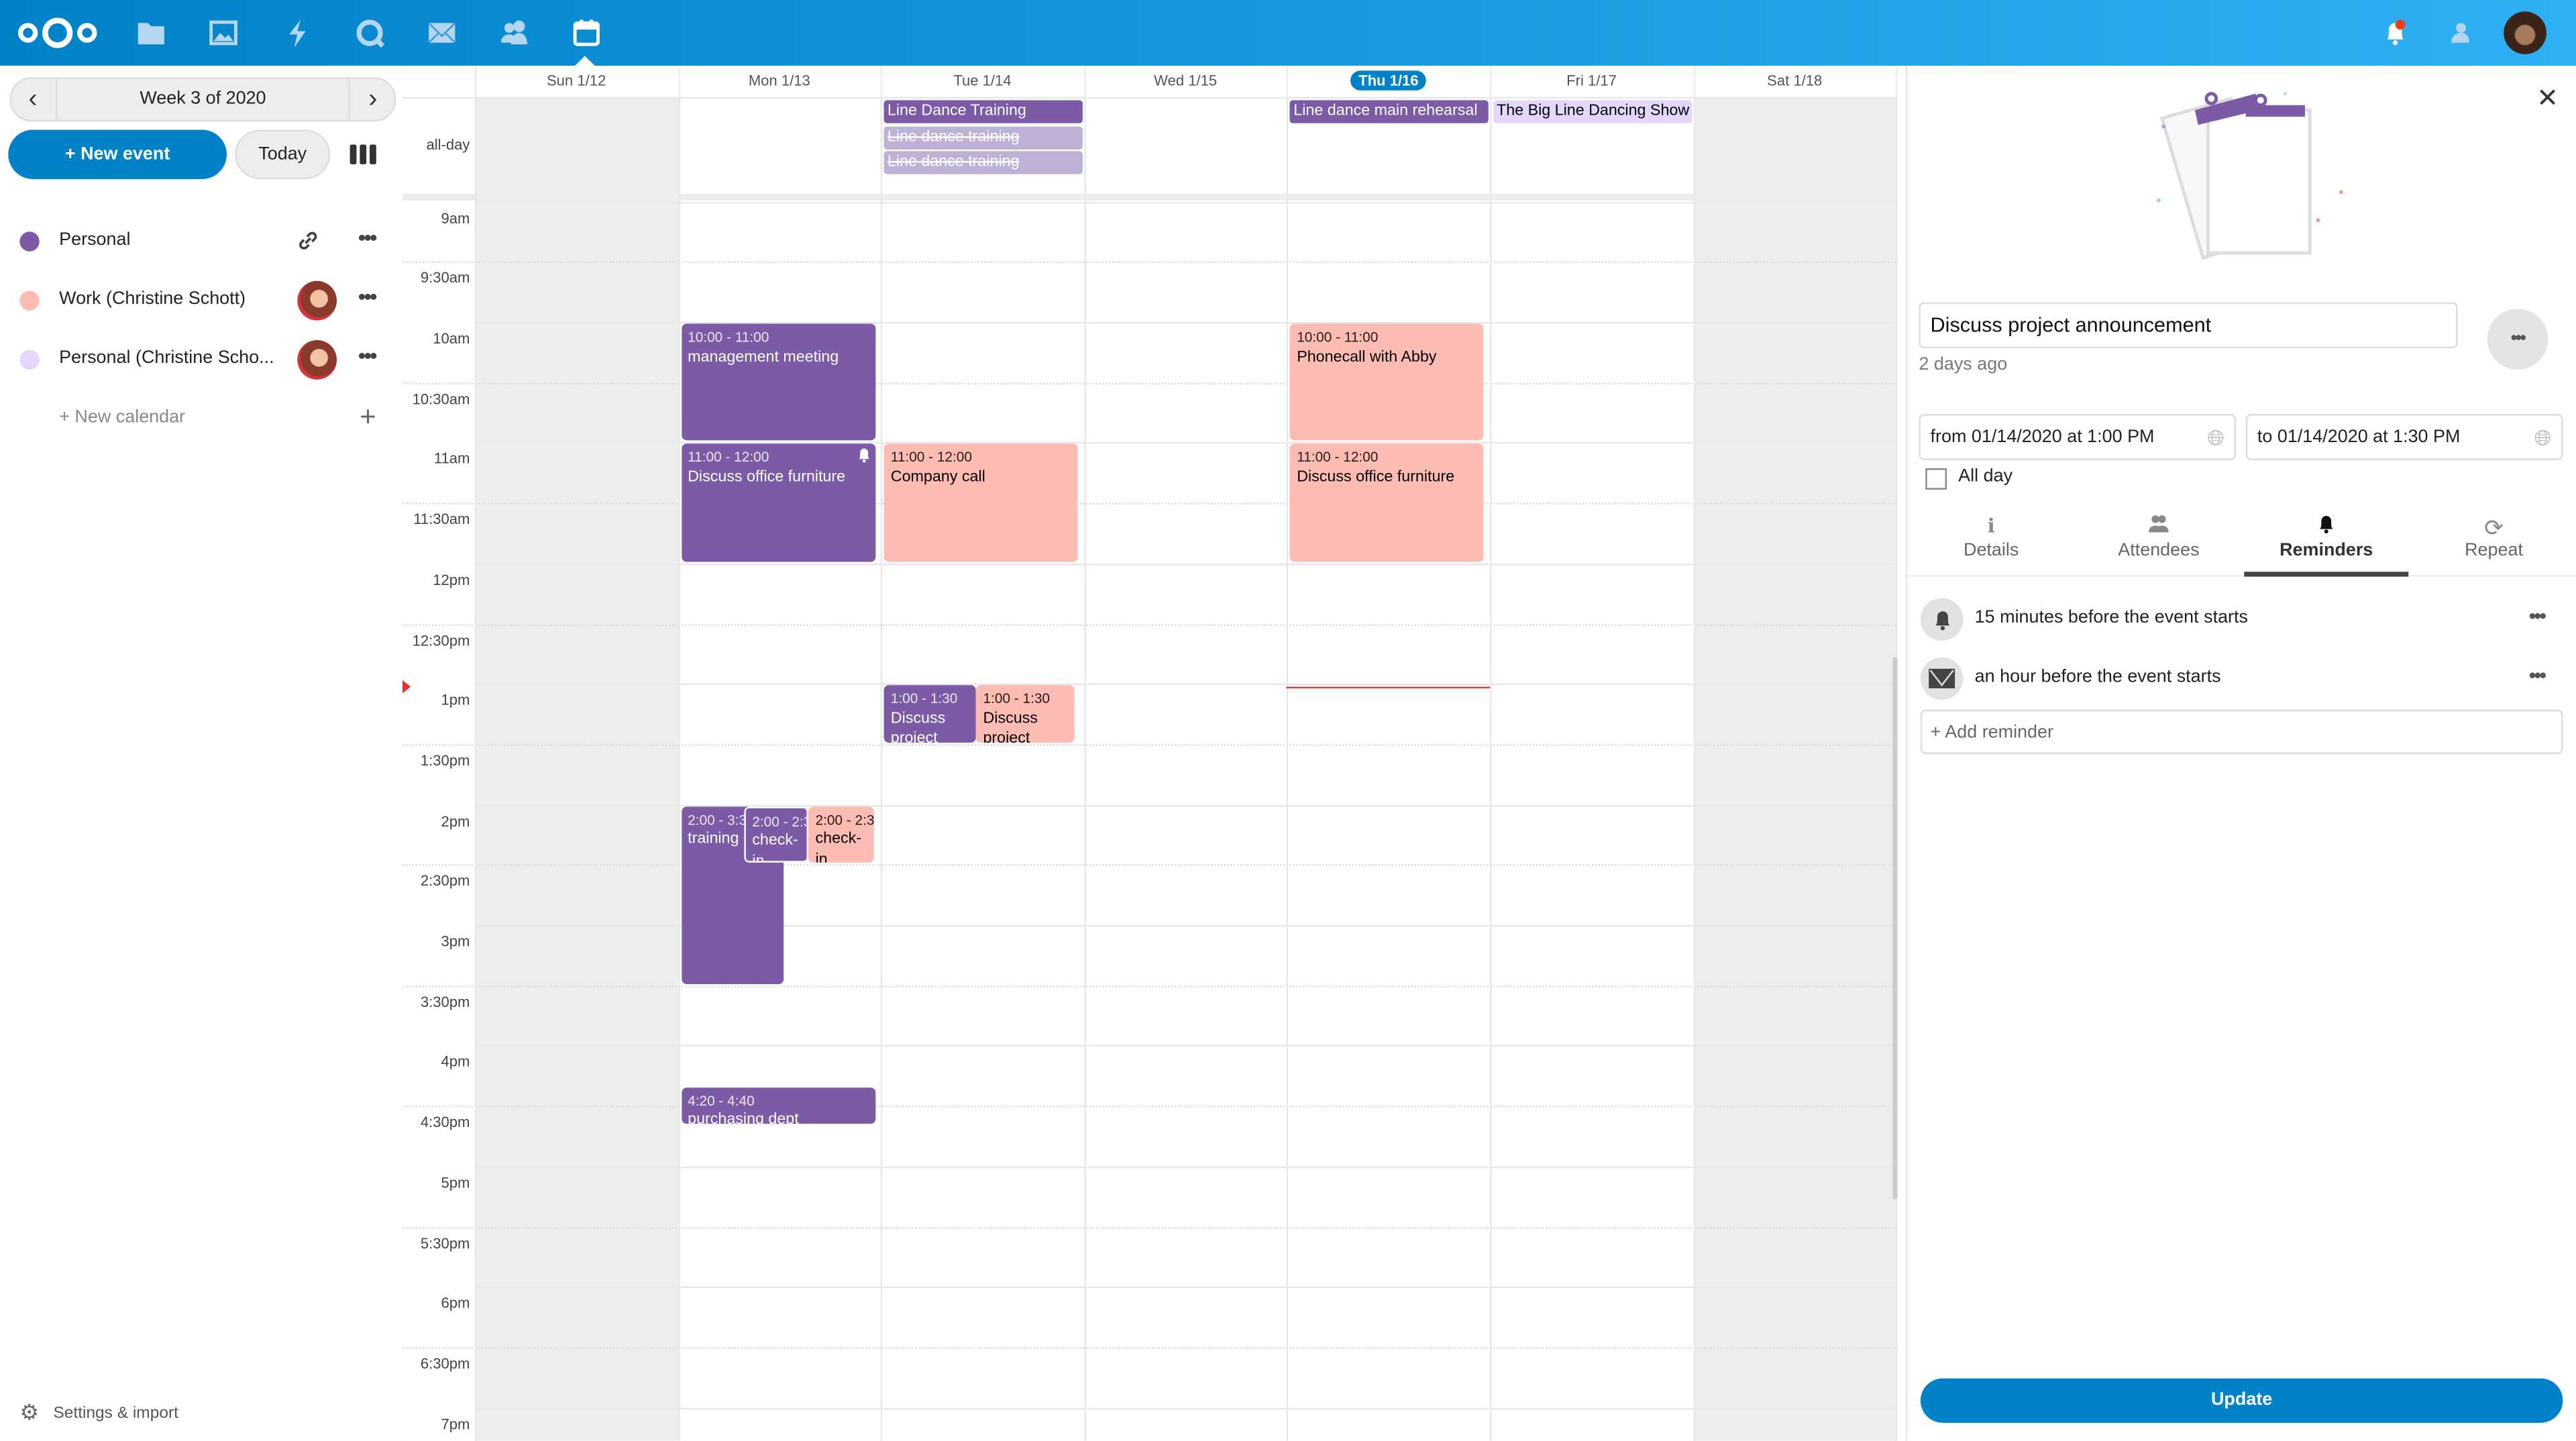  Describe the element at coordinates (778, 382) in the screenshot. I see `calendar-event: 10:00 - 11:00 management meeting` at that location.